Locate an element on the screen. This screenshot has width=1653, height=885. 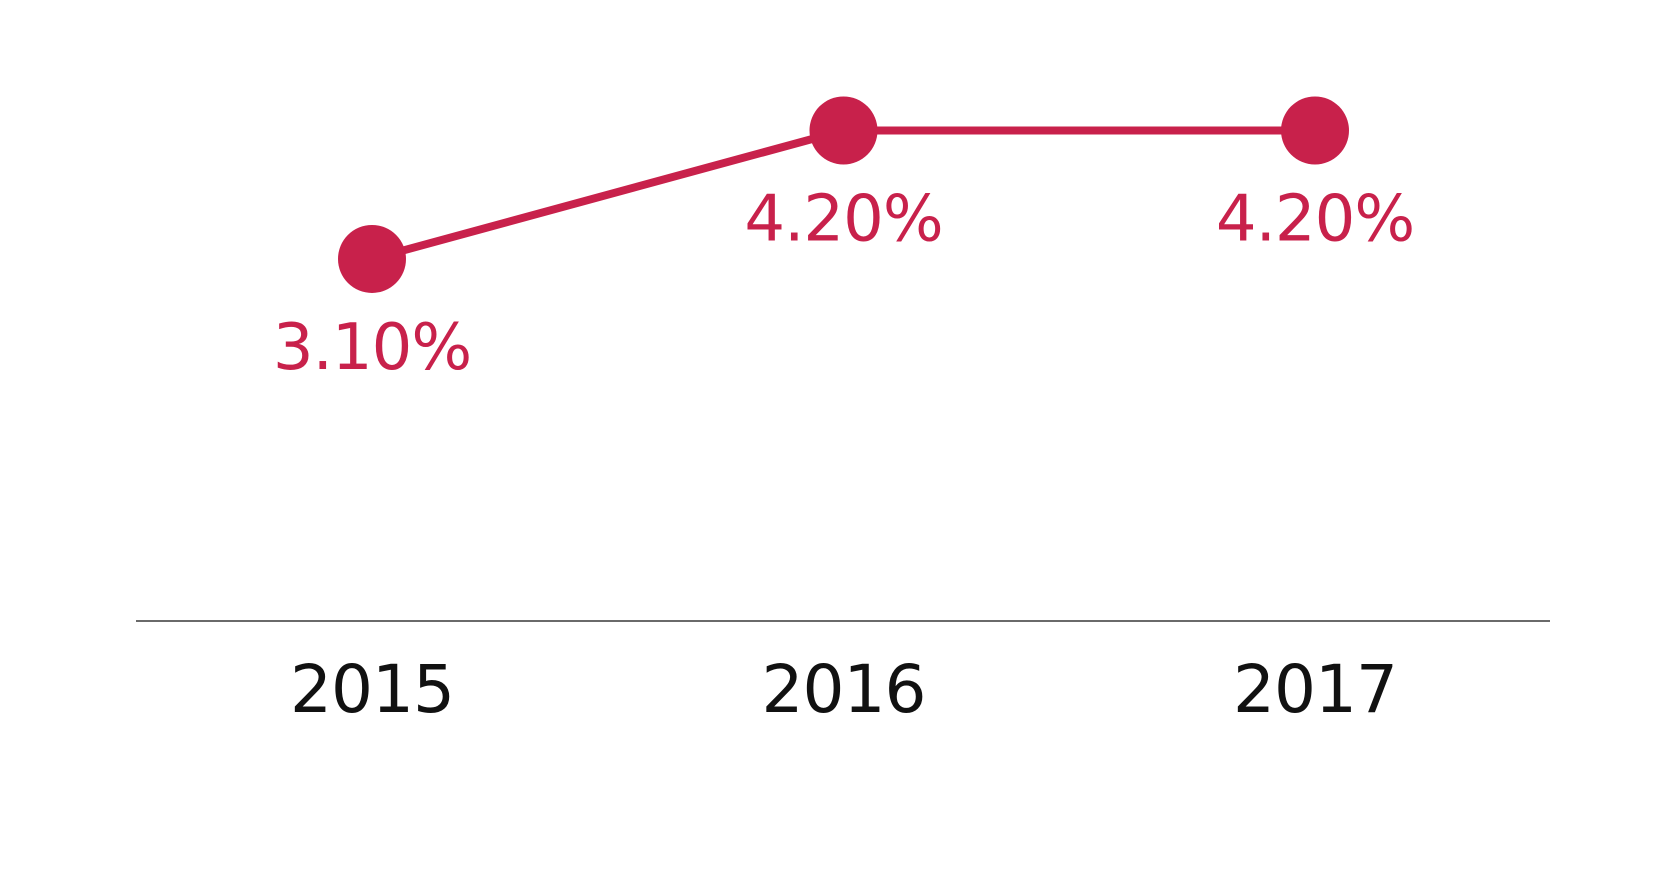
data-point-2016 is located at coordinates (843, 130).